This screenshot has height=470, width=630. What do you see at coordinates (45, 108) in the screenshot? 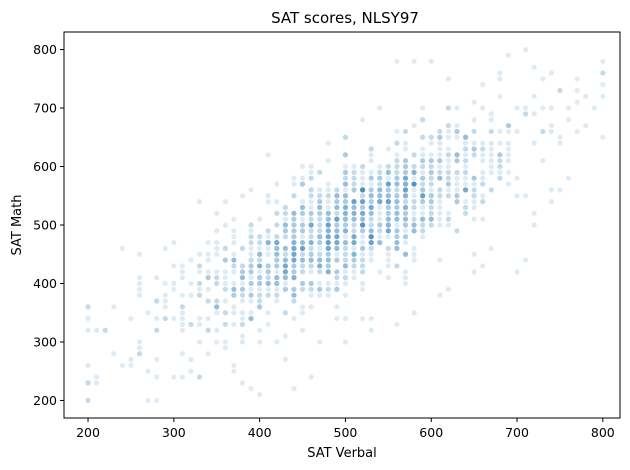
I see `y-tick-label: 700` at bounding box center [45, 108].